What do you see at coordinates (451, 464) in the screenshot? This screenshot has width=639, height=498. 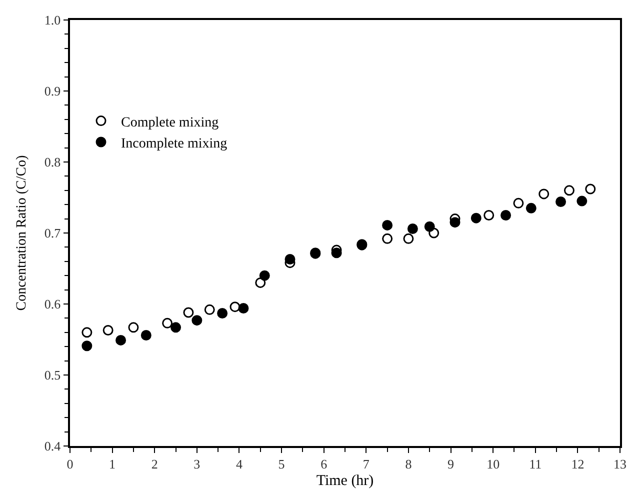 I see `x-tick-label: 9` at bounding box center [451, 464].